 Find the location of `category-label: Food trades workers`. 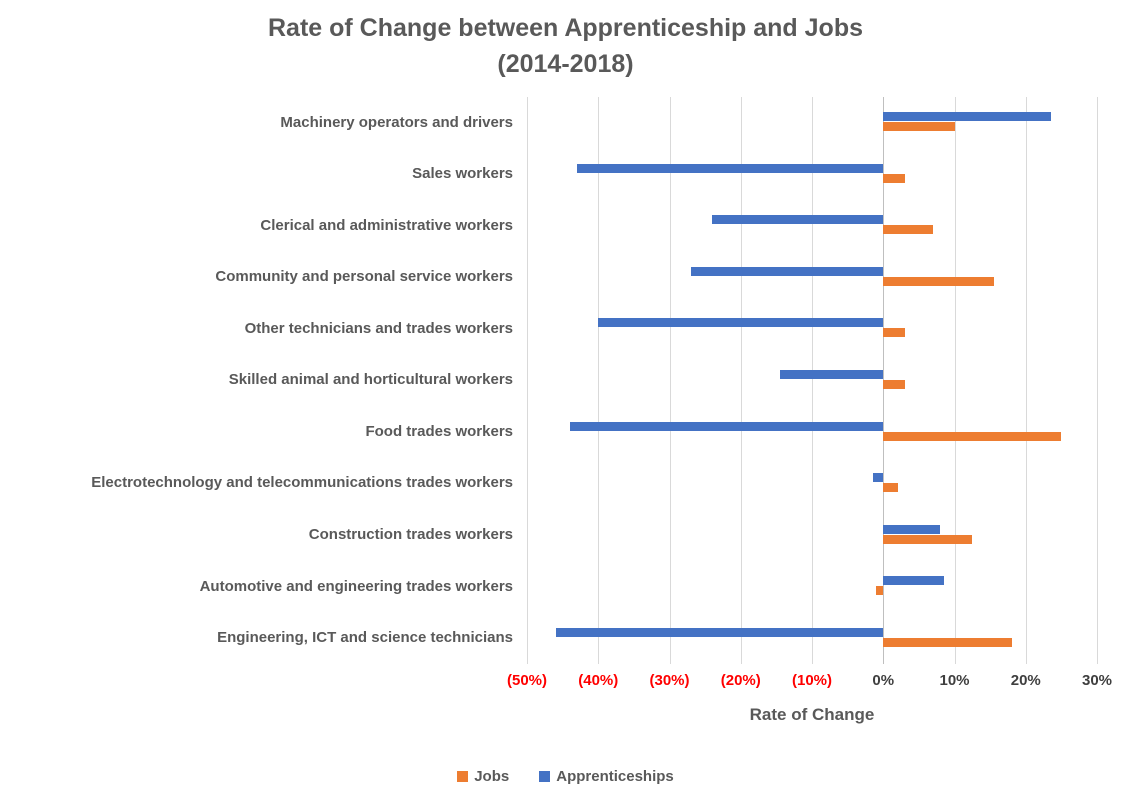

category-label: Food trades workers is located at coordinates (439, 431).